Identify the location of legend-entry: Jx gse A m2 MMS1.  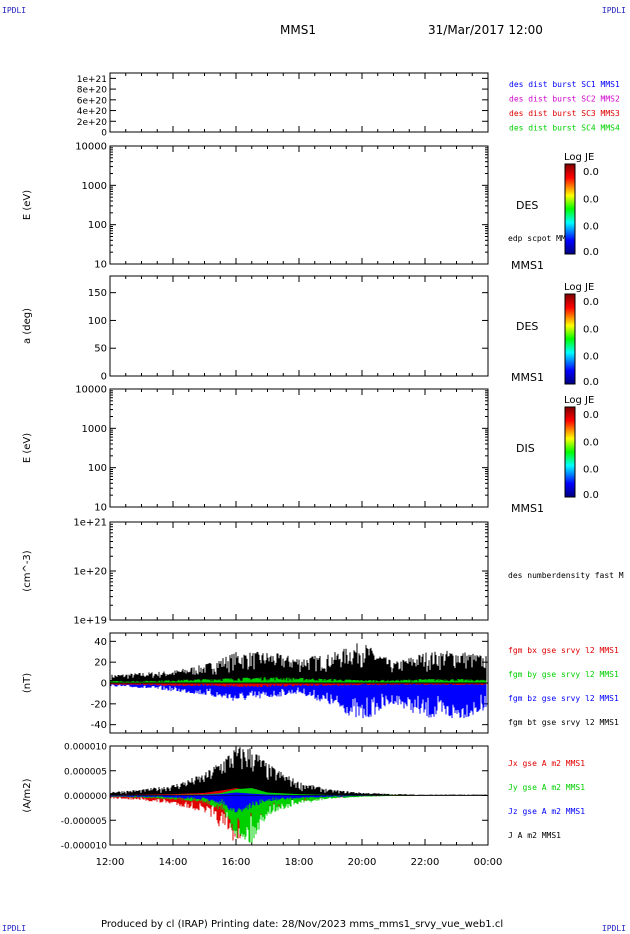
(546, 763).